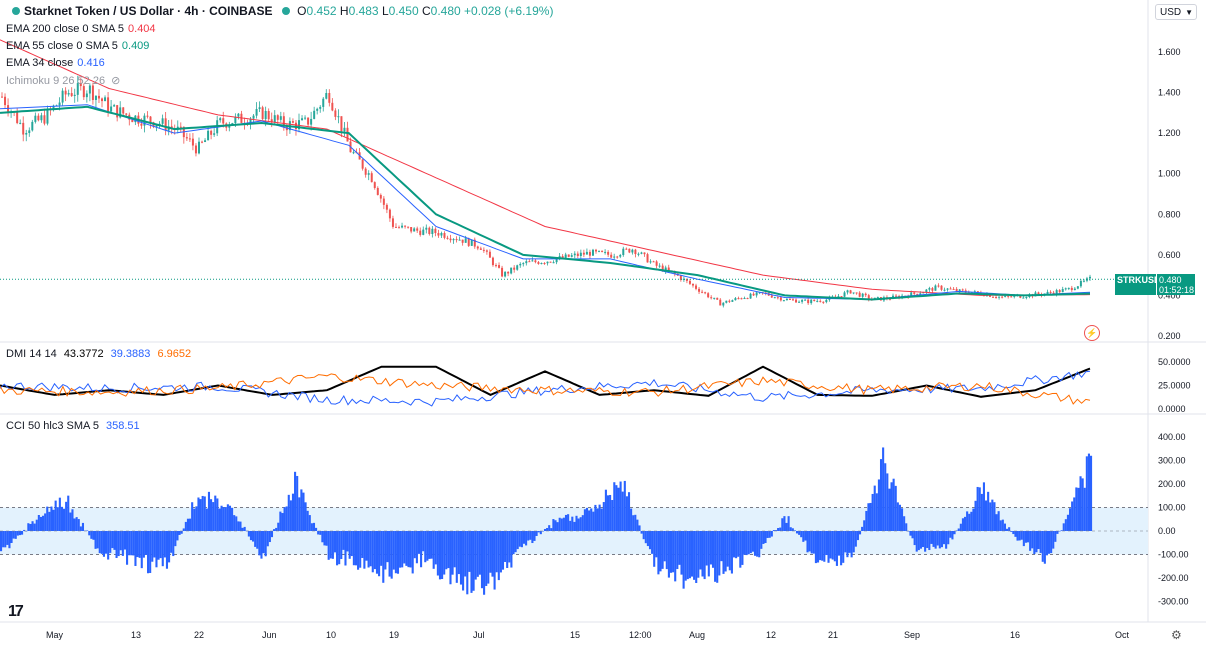 The image size is (1206, 648). What do you see at coordinates (426, 11) in the screenshot?
I see `close-label: C` at bounding box center [426, 11].